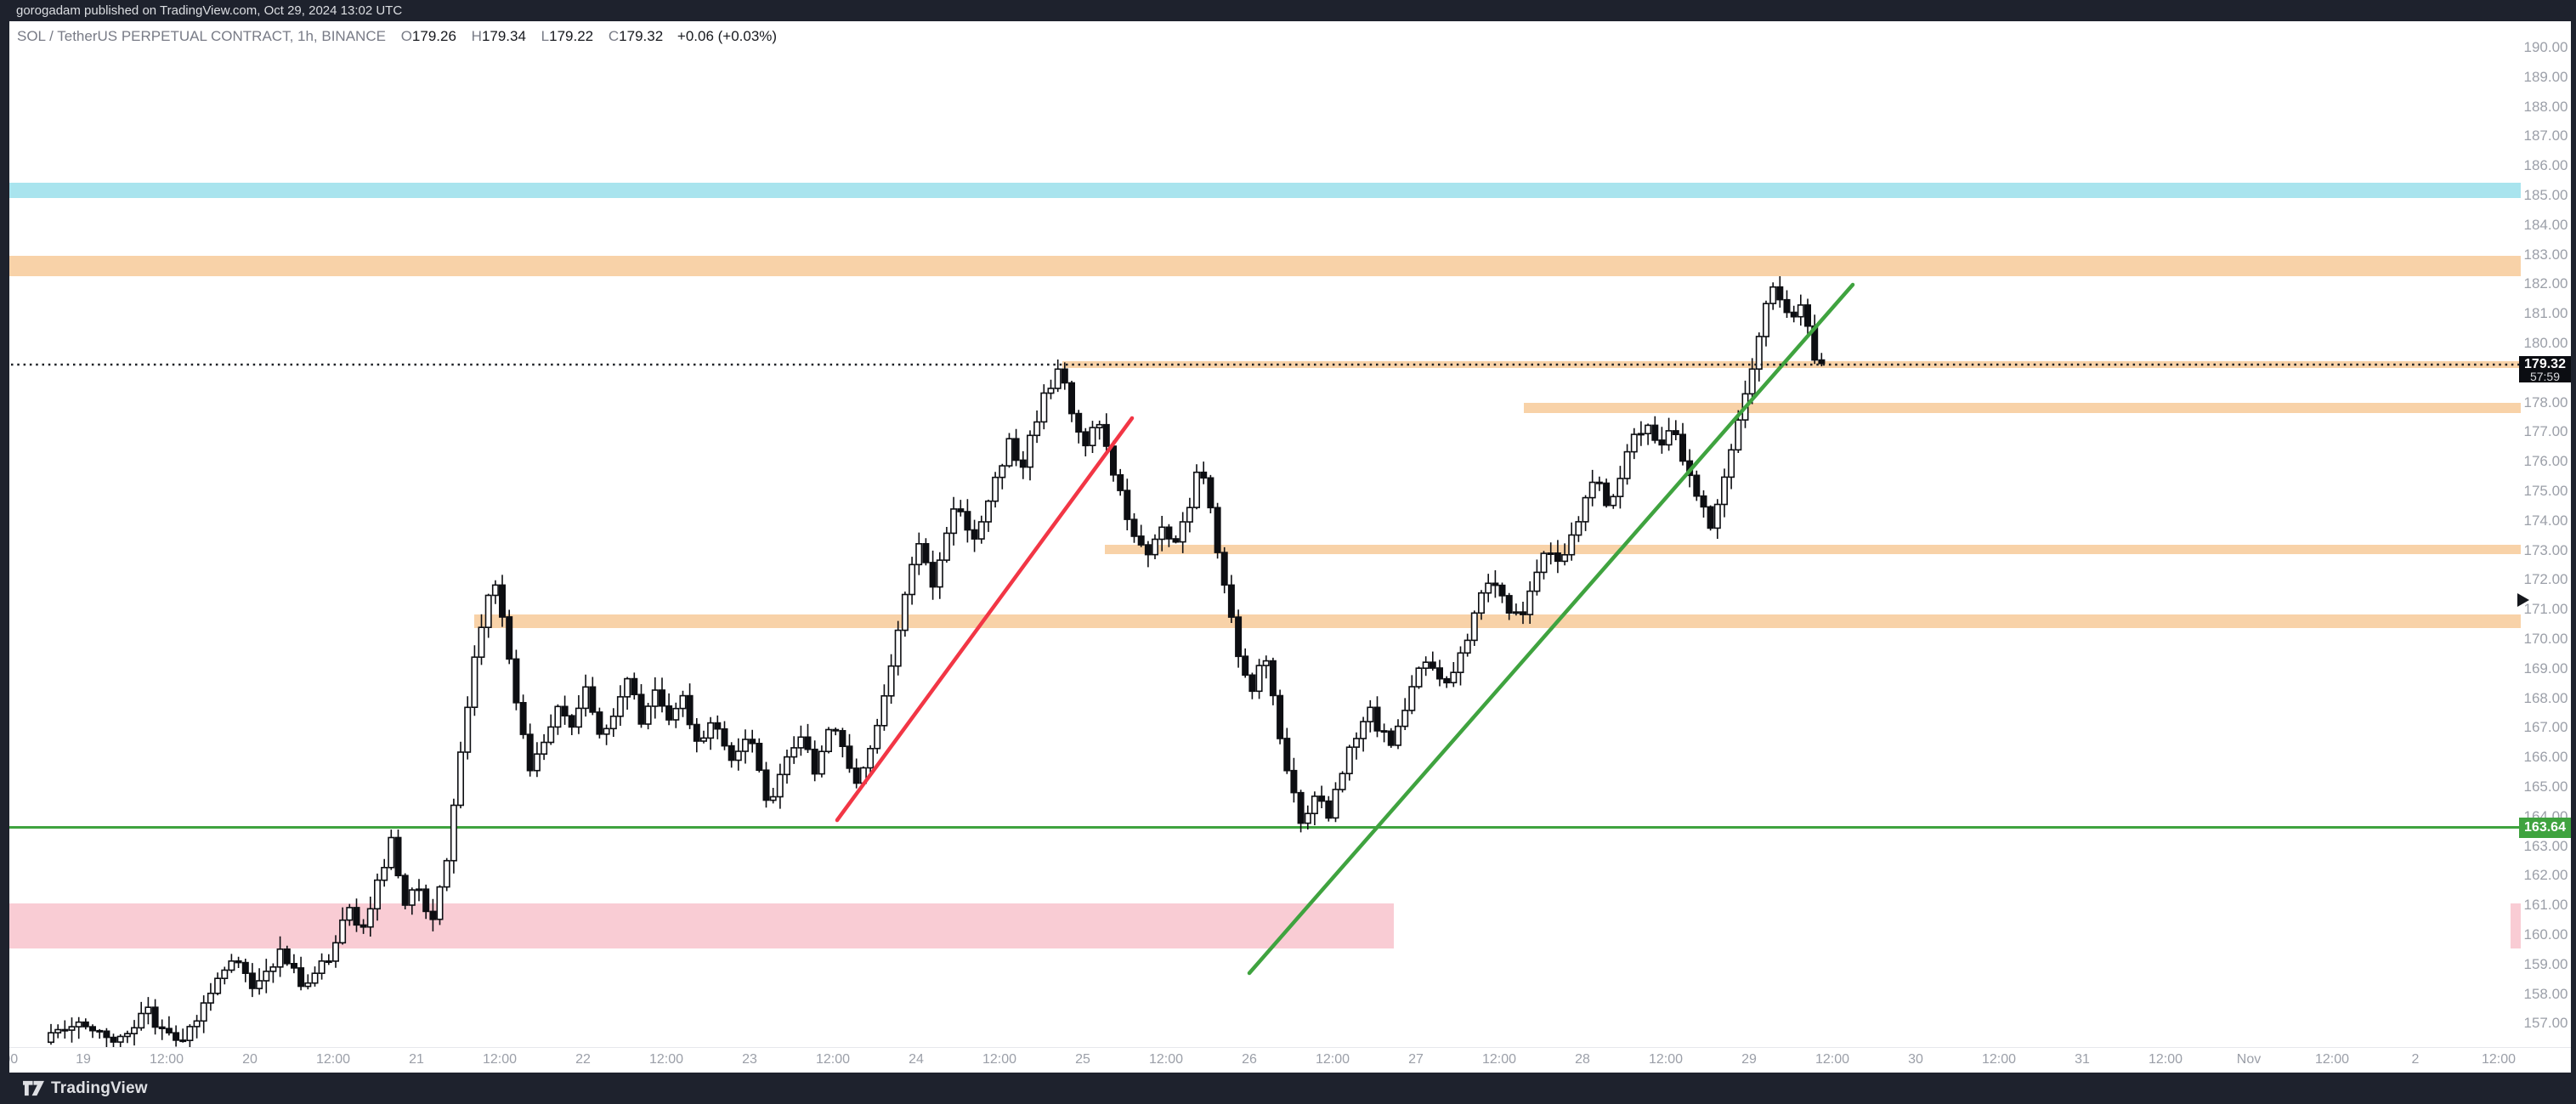 Image resolution: width=2576 pixels, height=1104 pixels. Describe the element at coordinates (1265, 266) in the screenshot. I see `supply-zone-182.5` at that location.